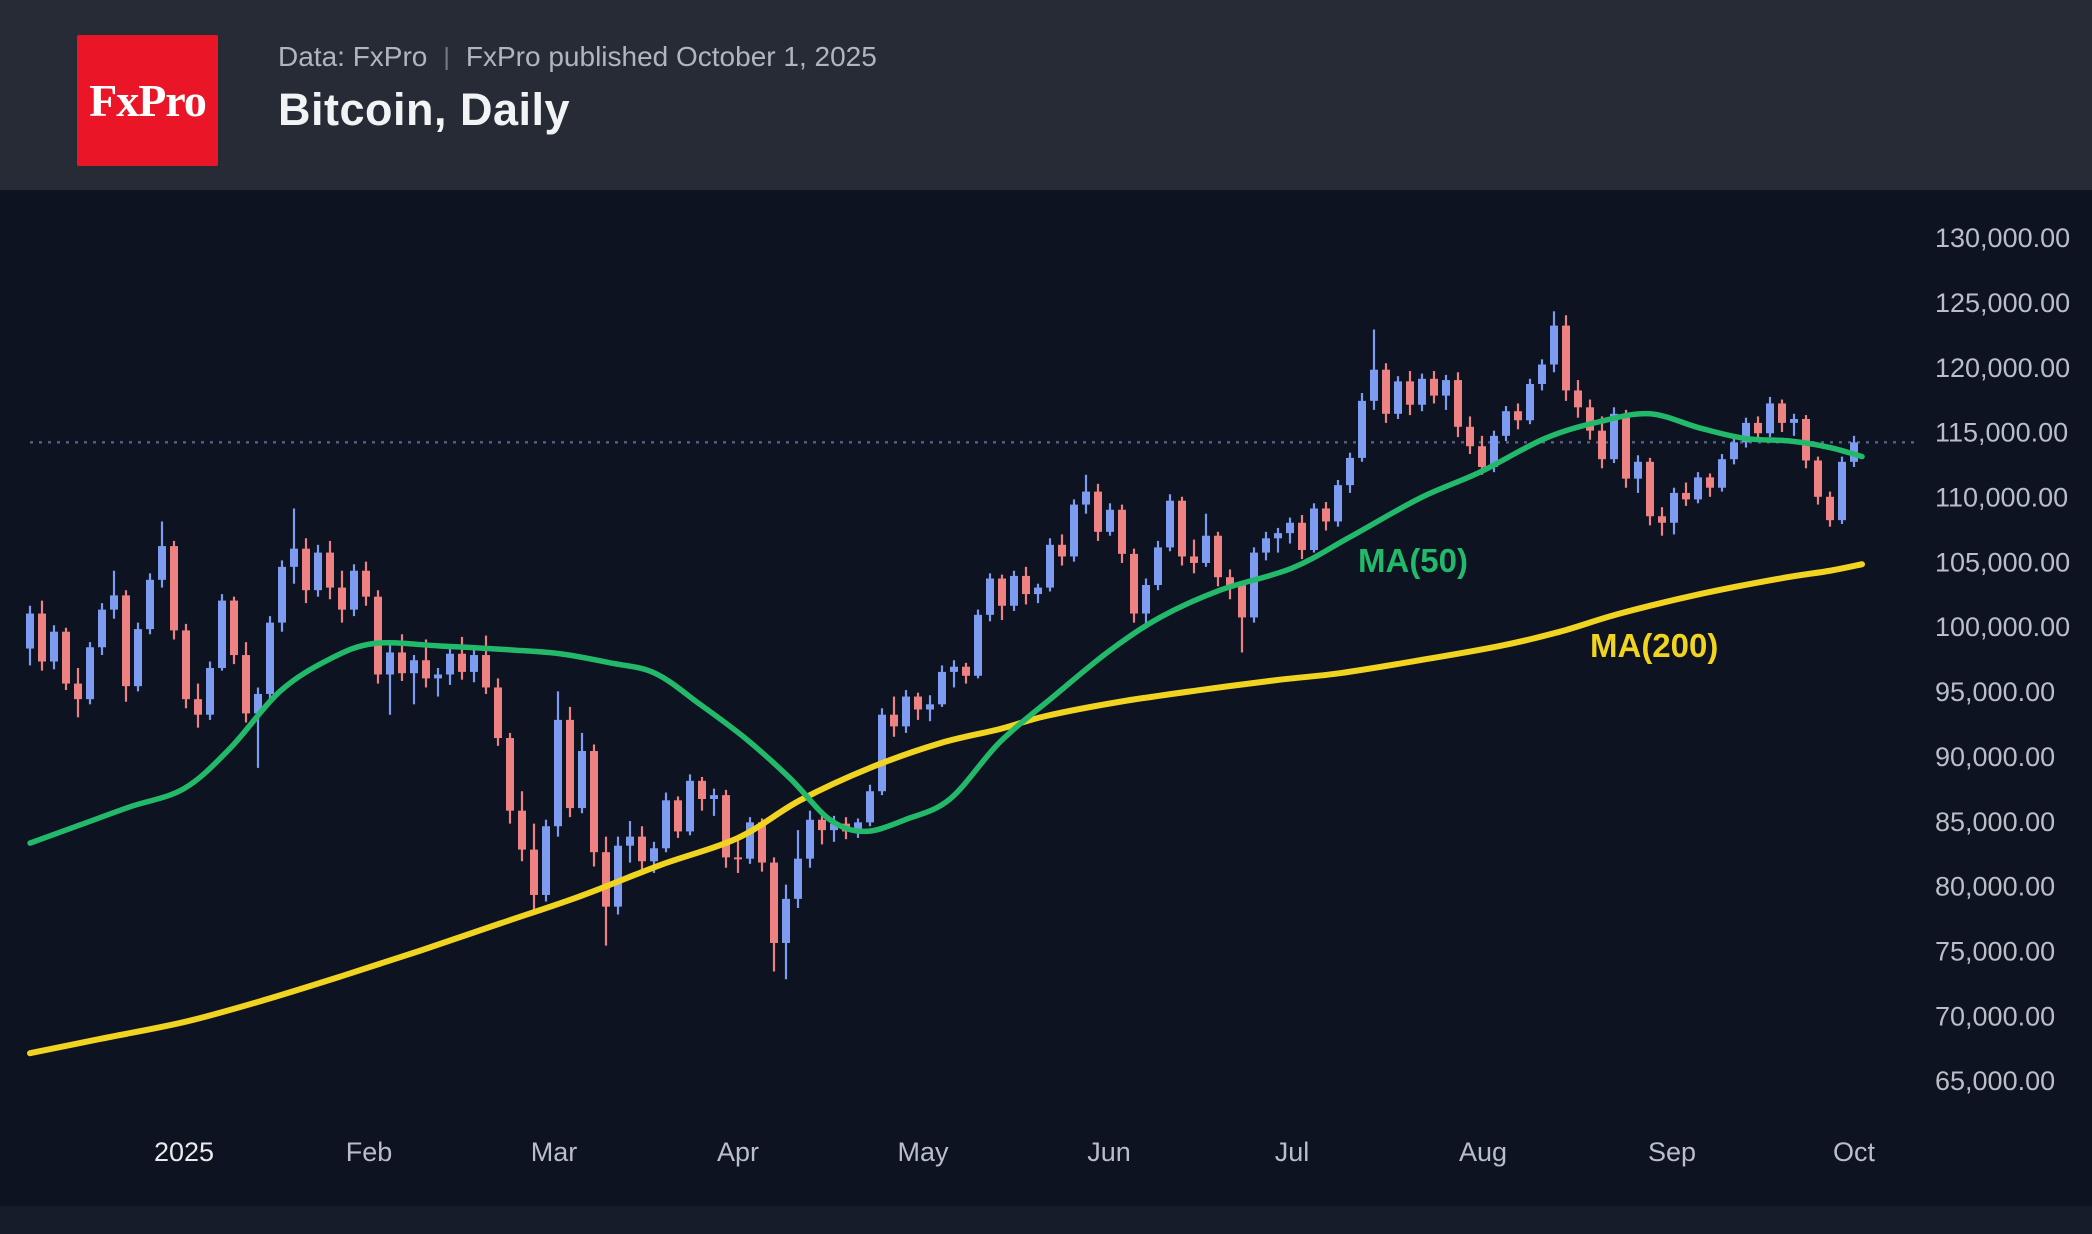 The height and width of the screenshot is (1234, 2092). I want to click on y-axis-label: 80,000.00, so click(1995, 887).